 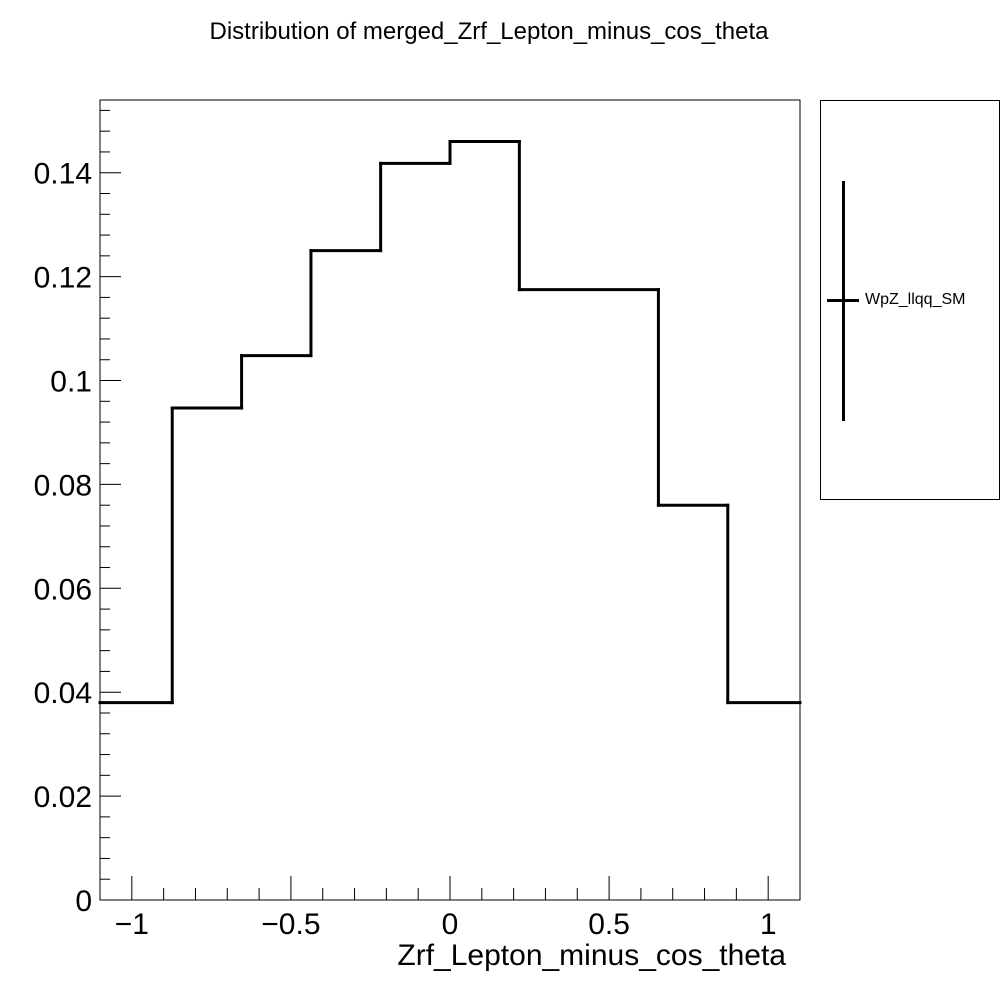 I want to click on x-tick-label: 0.5, so click(x=609, y=924).